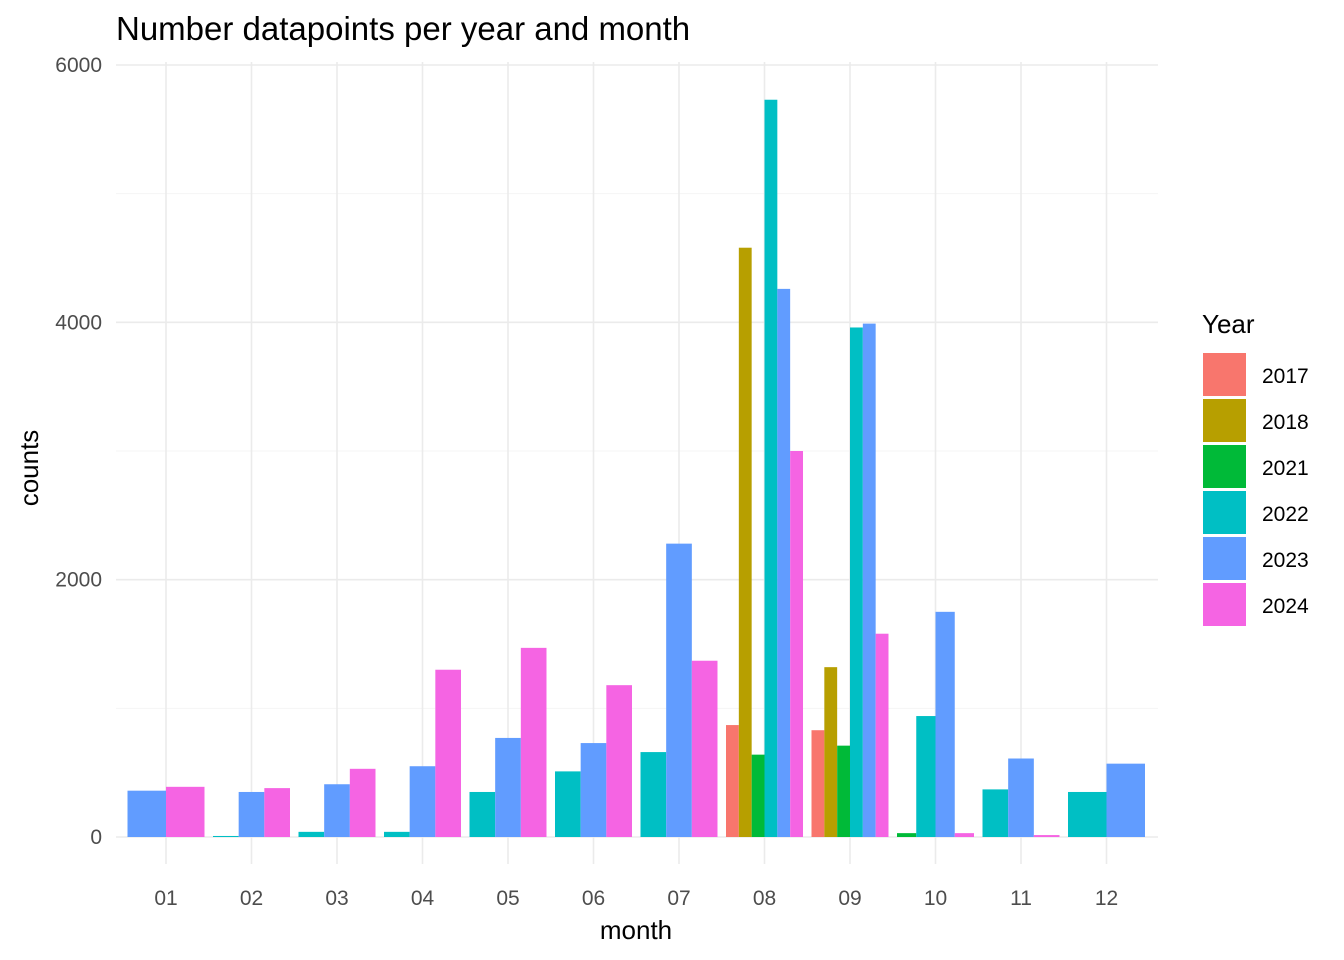  What do you see at coordinates (1285, 560) in the screenshot?
I see `legend-label-2023: 2023` at bounding box center [1285, 560].